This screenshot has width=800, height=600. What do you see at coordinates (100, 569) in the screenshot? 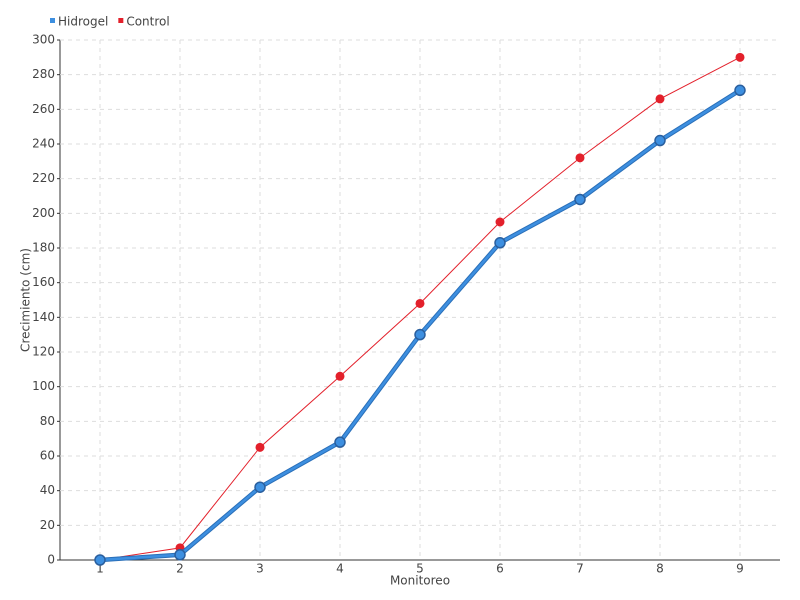
I see `x-tick-label: 1` at bounding box center [100, 569].